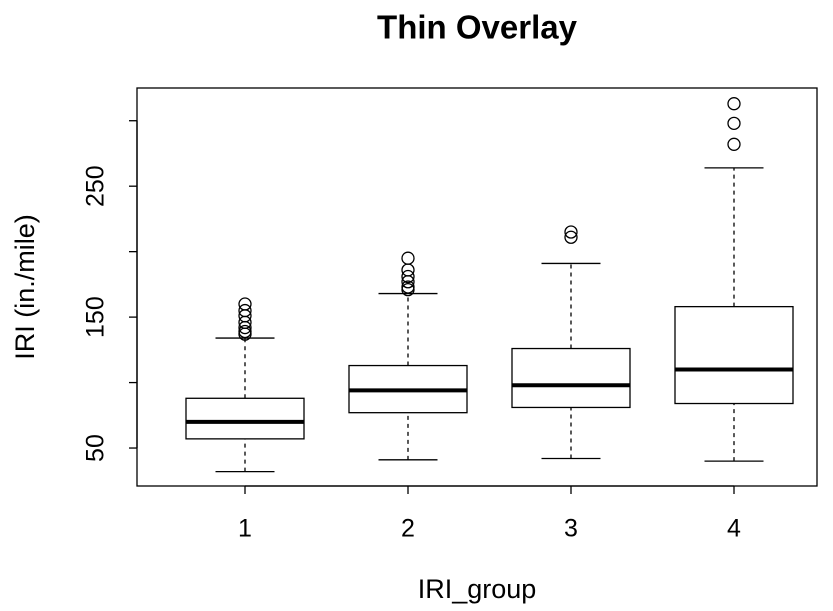 The image size is (833, 611). Describe the element at coordinates (734, 529) in the screenshot. I see `x-tick-label: 4` at that location.